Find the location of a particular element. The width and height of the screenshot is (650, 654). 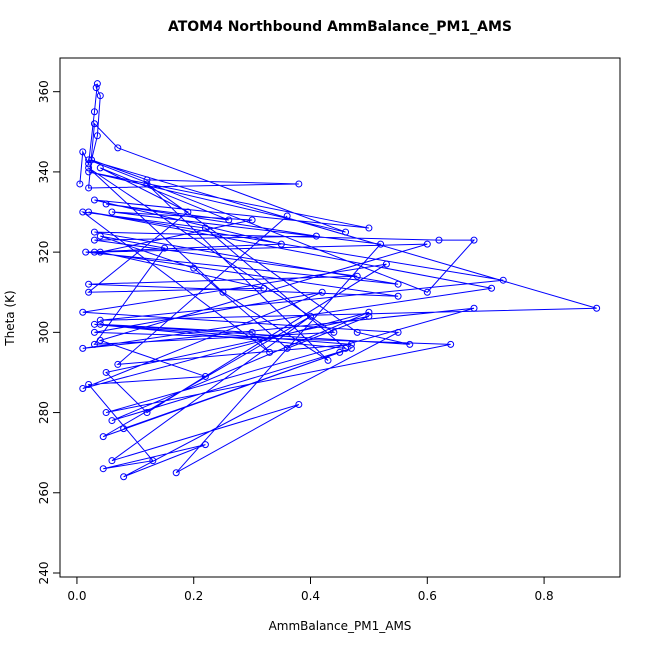

x-axis-label: AmmBalance_PM1_AMS is located at coordinates (340, 626).